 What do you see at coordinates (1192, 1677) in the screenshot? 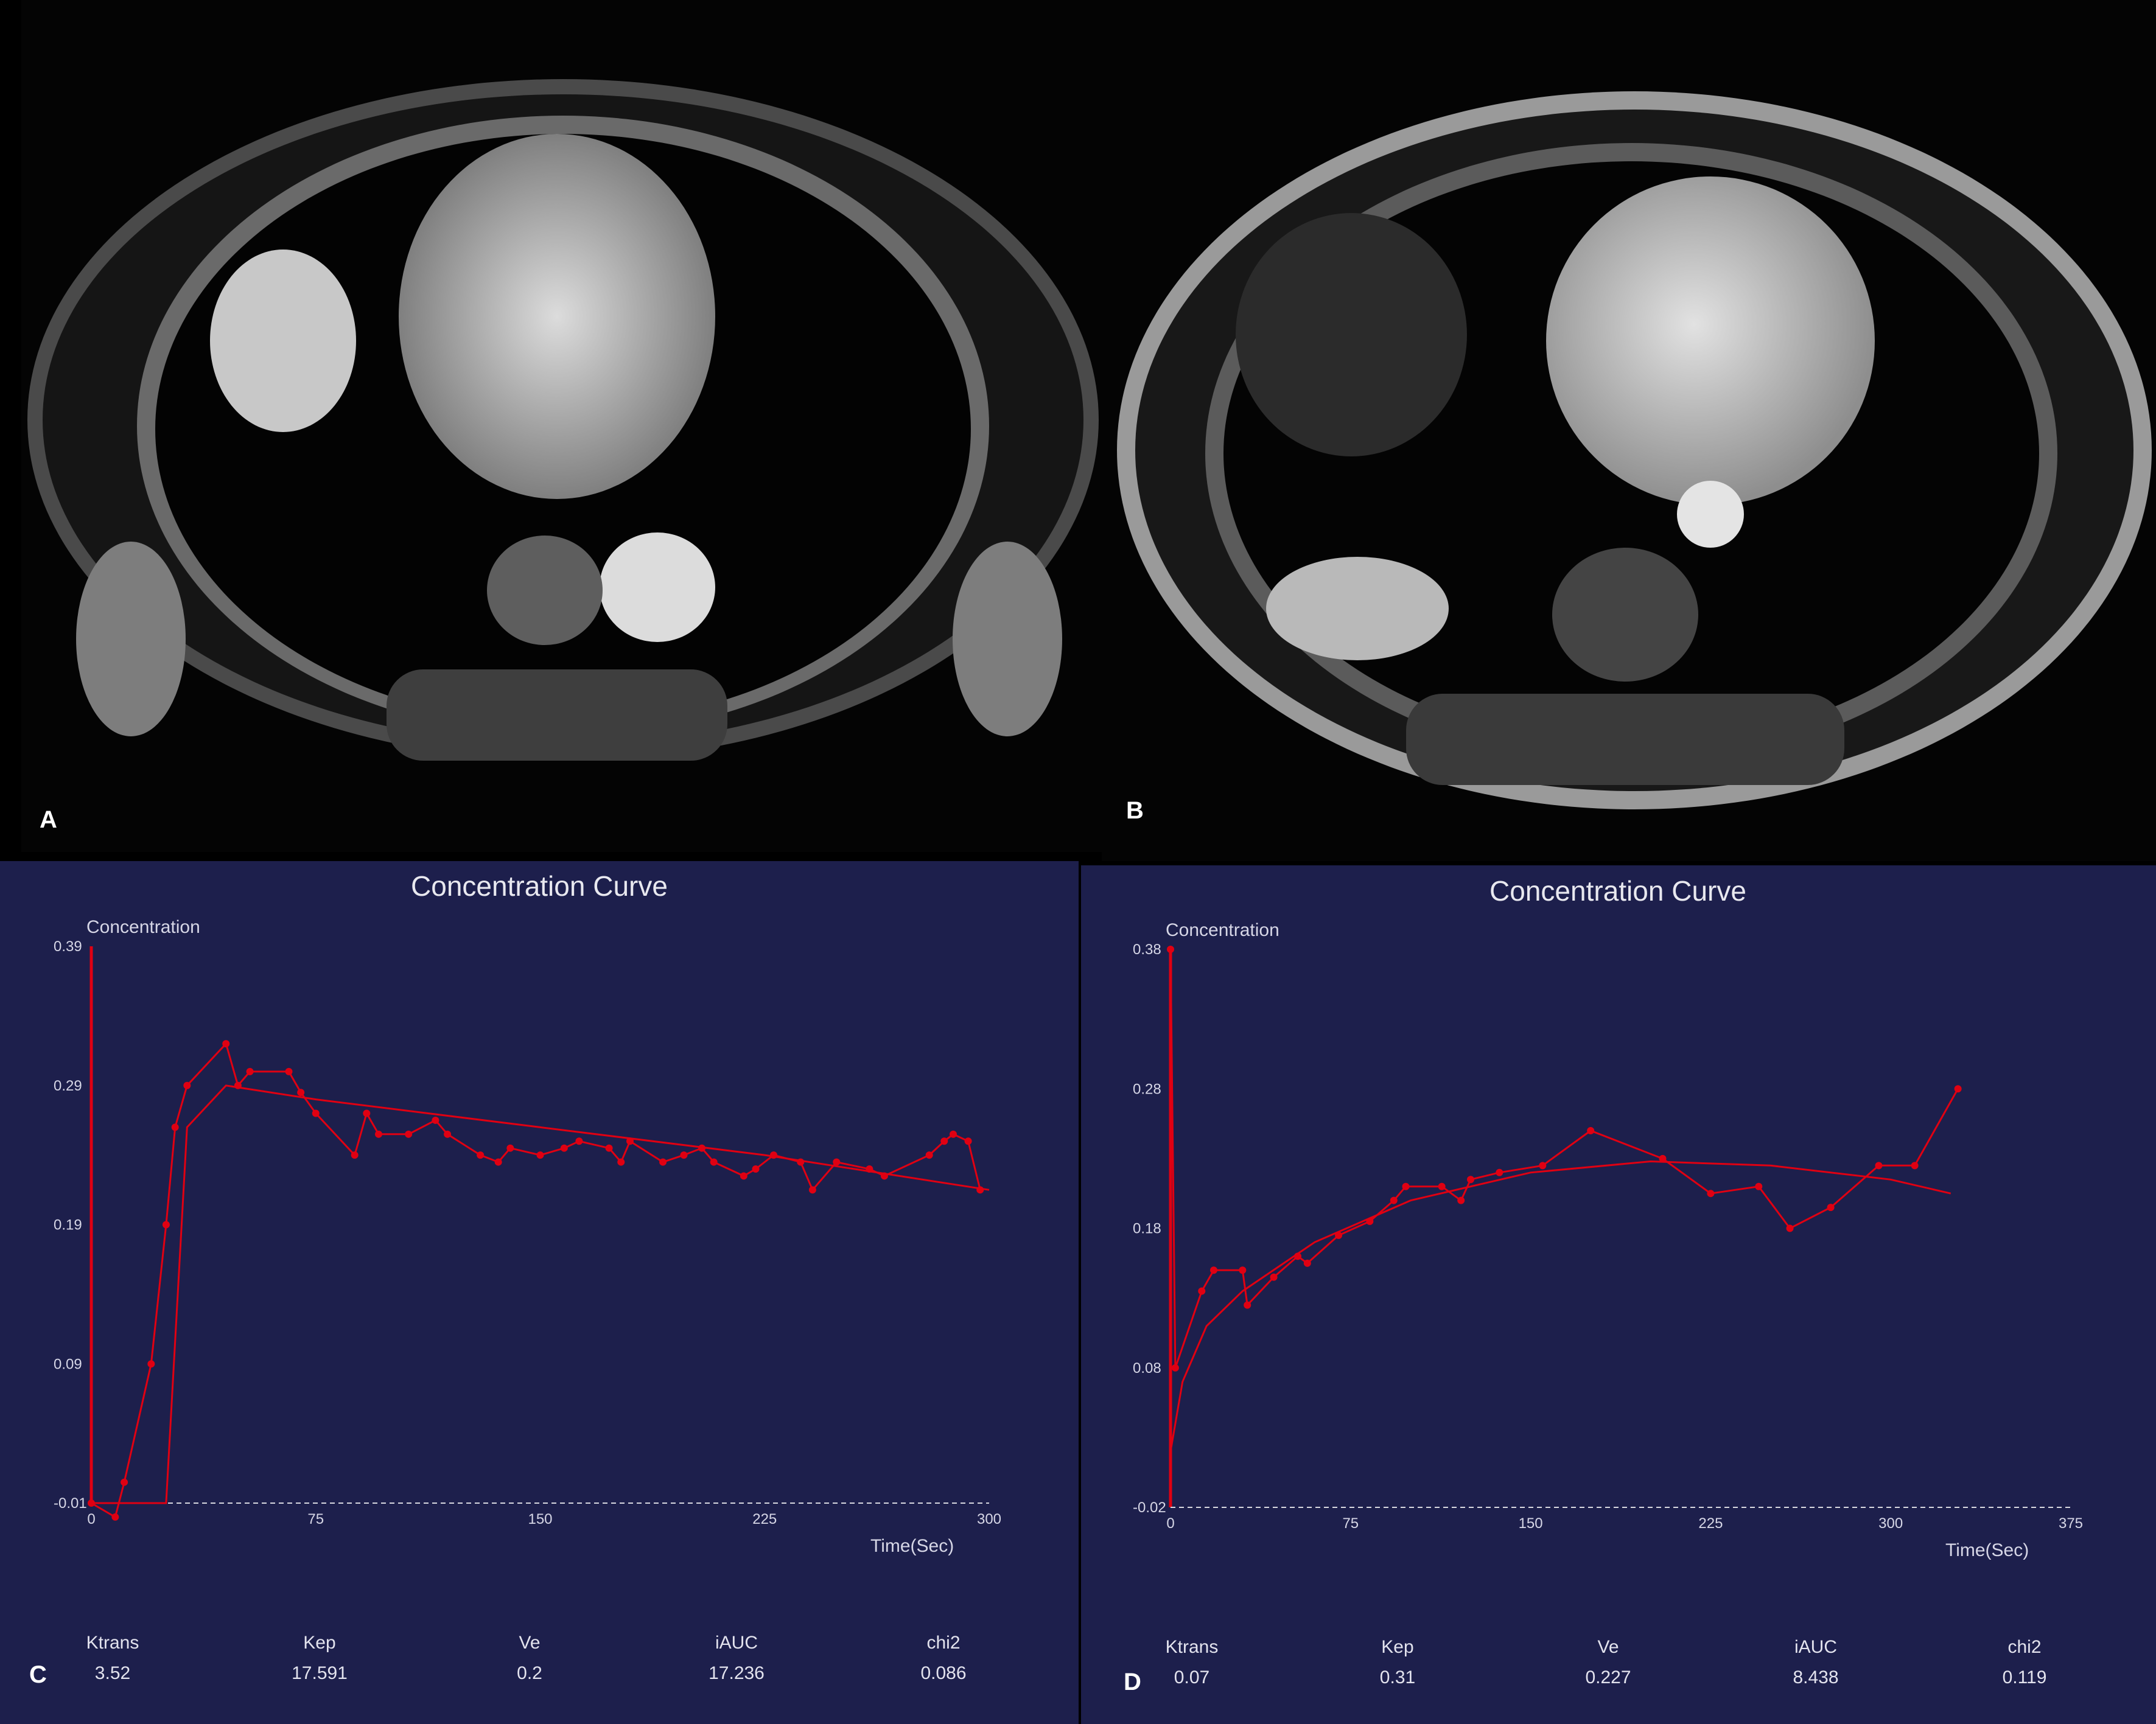
I see `param-value-ktrans: 0.07` at bounding box center [1192, 1677].